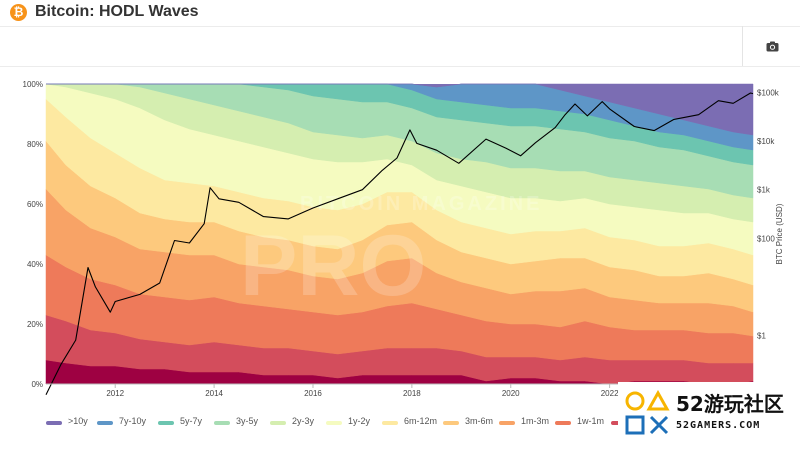  Describe the element at coordinates (535, 421) in the screenshot. I see `legend-label: 1m-3m` at that location.